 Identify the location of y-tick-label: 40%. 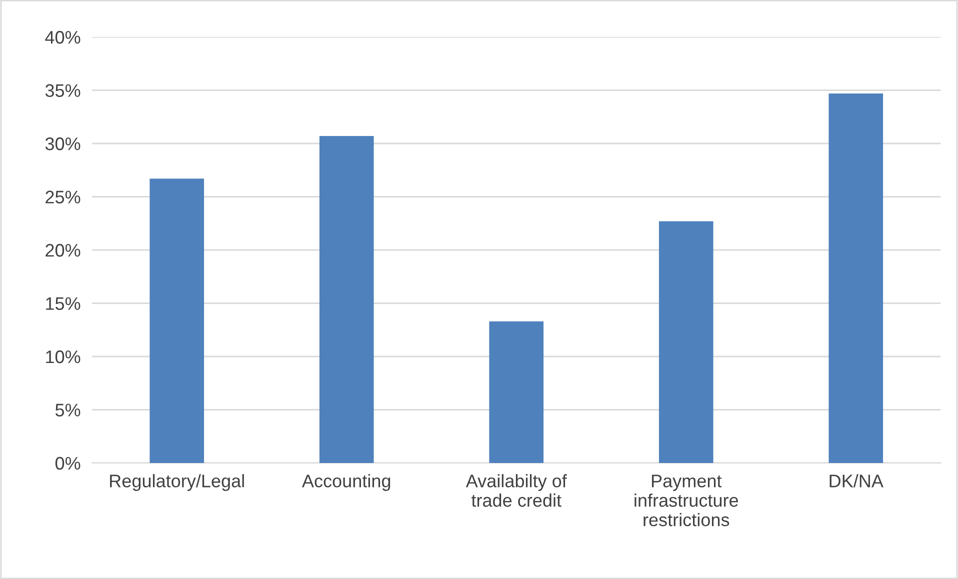
(62, 37).